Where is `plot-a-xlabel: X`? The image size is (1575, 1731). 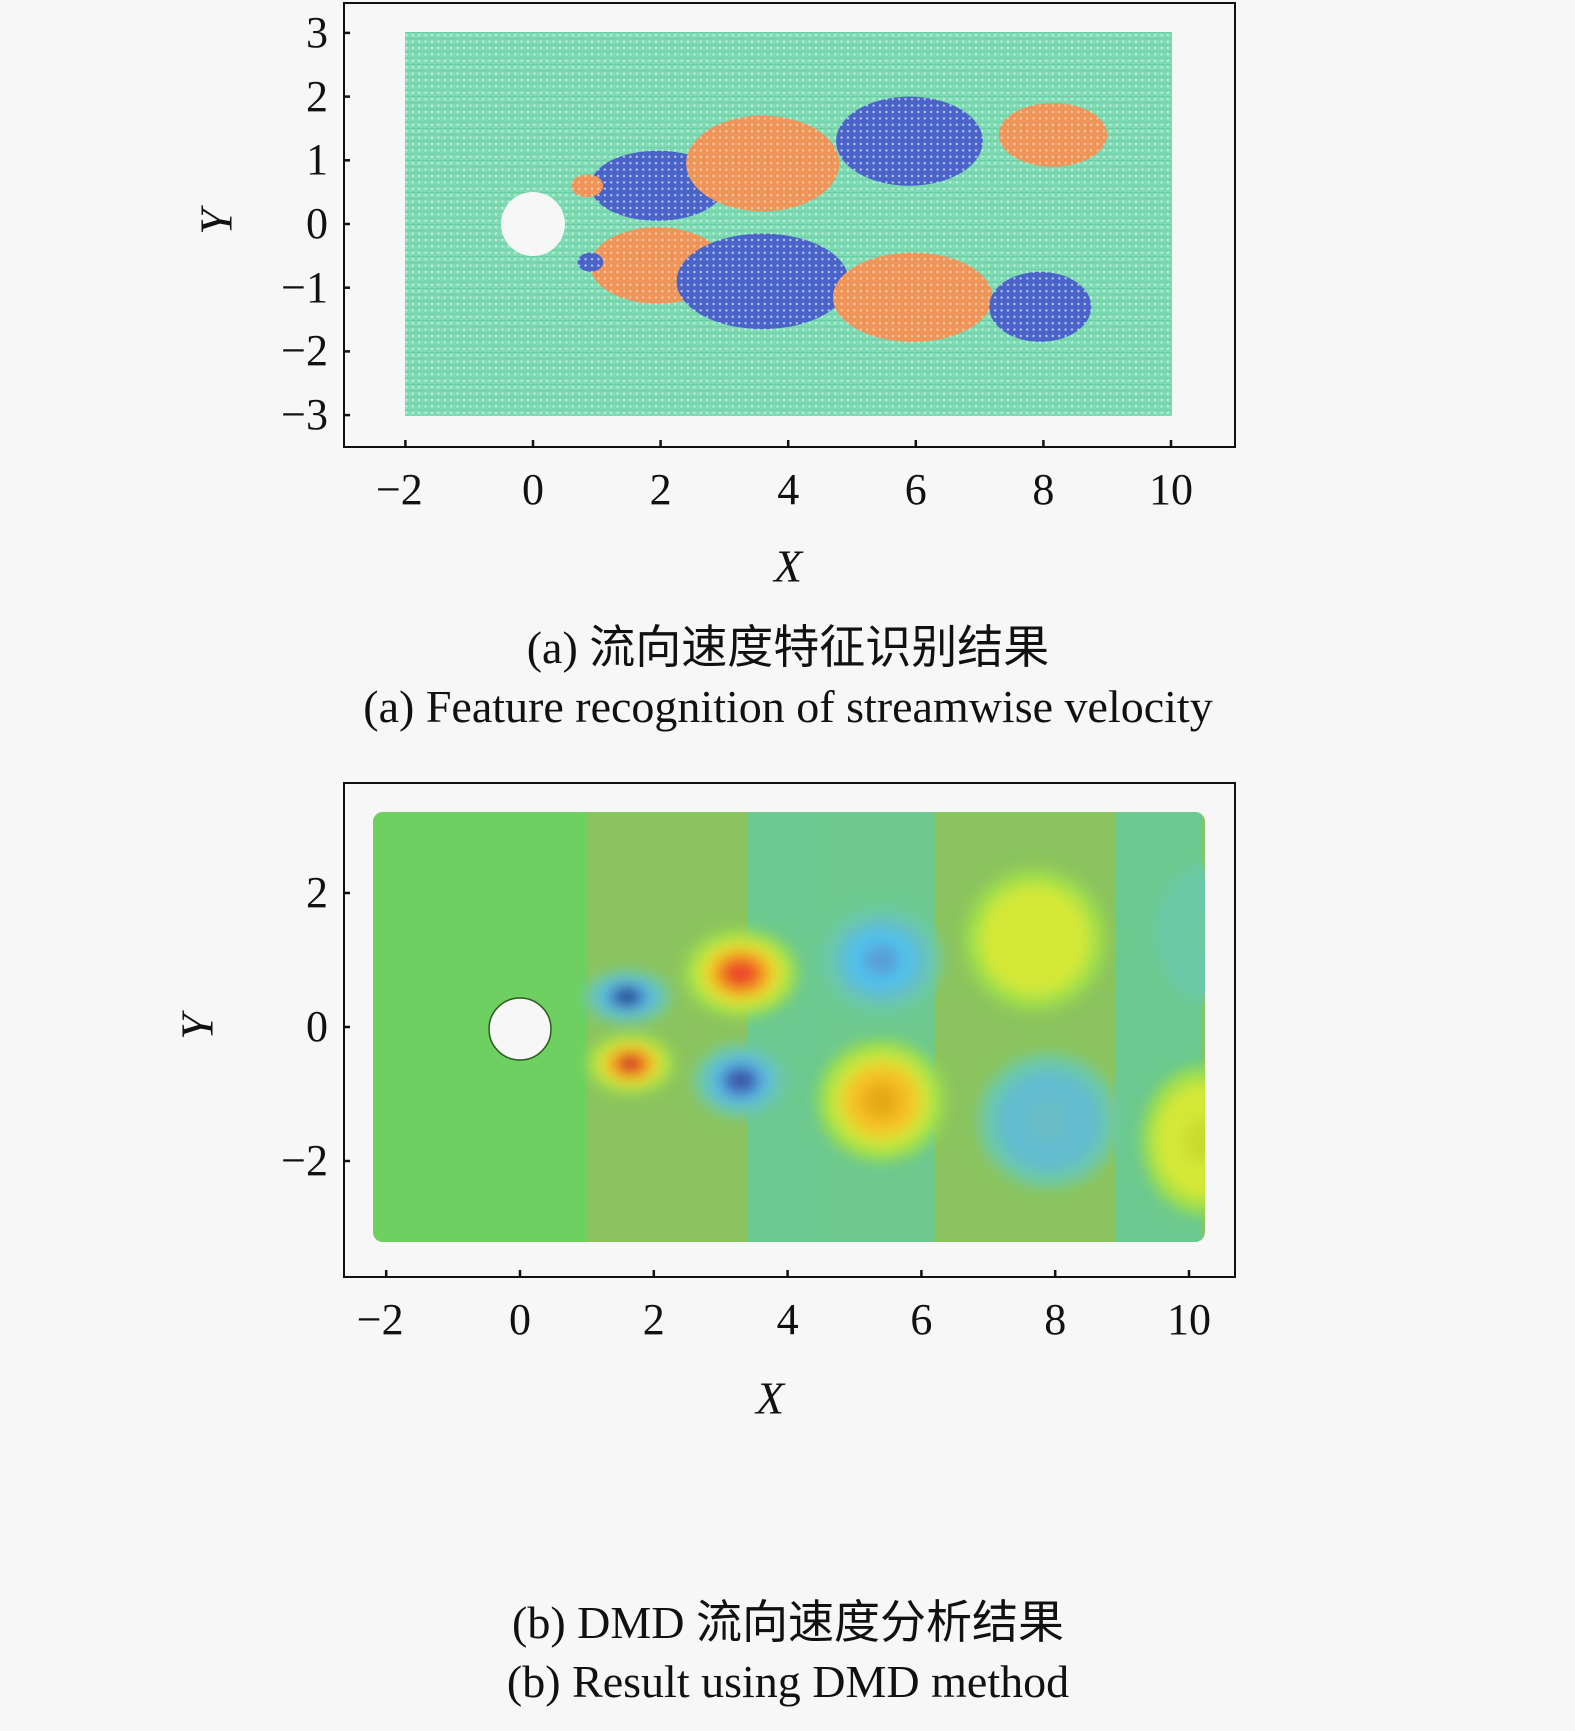
plot-a-xlabel: X is located at coordinates (788, 566).